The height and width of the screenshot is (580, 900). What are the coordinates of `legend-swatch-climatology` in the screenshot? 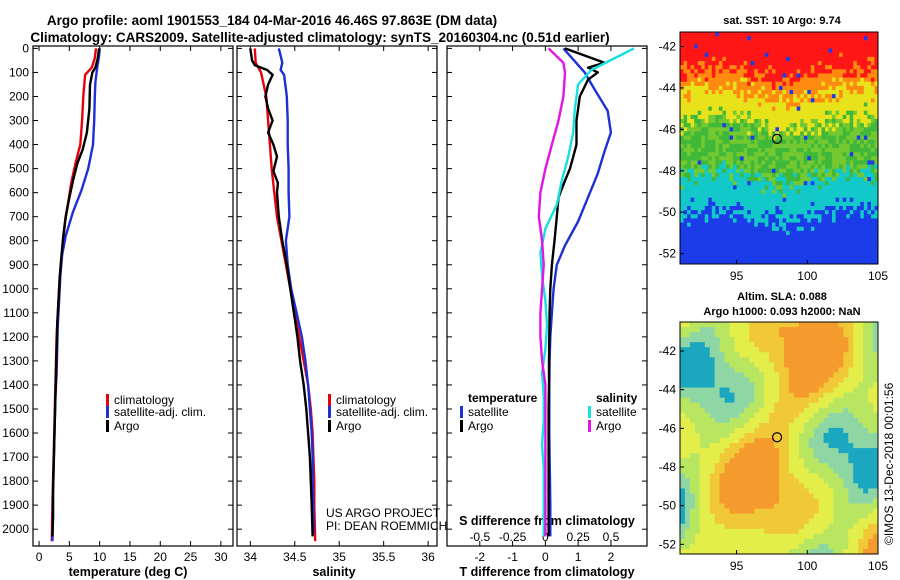 It's located at (107, 400).